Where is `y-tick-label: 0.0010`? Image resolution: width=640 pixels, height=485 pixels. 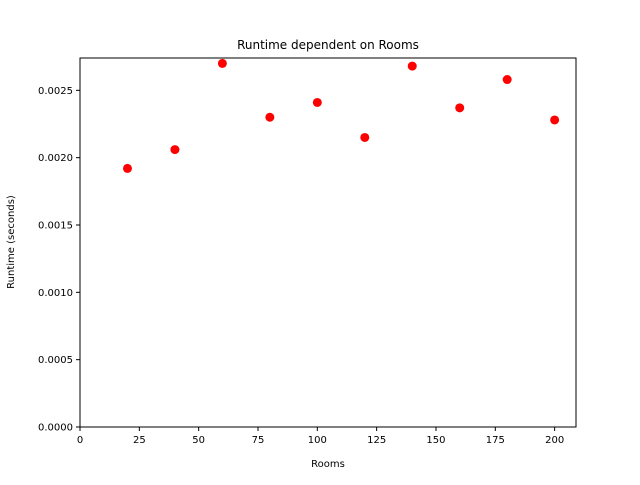 y-tick-label: 0.0010 is located at coordinates (55, 293).